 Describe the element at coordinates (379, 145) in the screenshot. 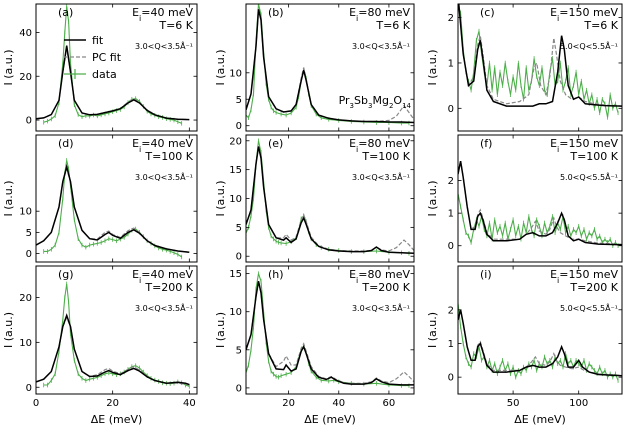

I see `incident-energy-label: Ei=80 meV` at that location.